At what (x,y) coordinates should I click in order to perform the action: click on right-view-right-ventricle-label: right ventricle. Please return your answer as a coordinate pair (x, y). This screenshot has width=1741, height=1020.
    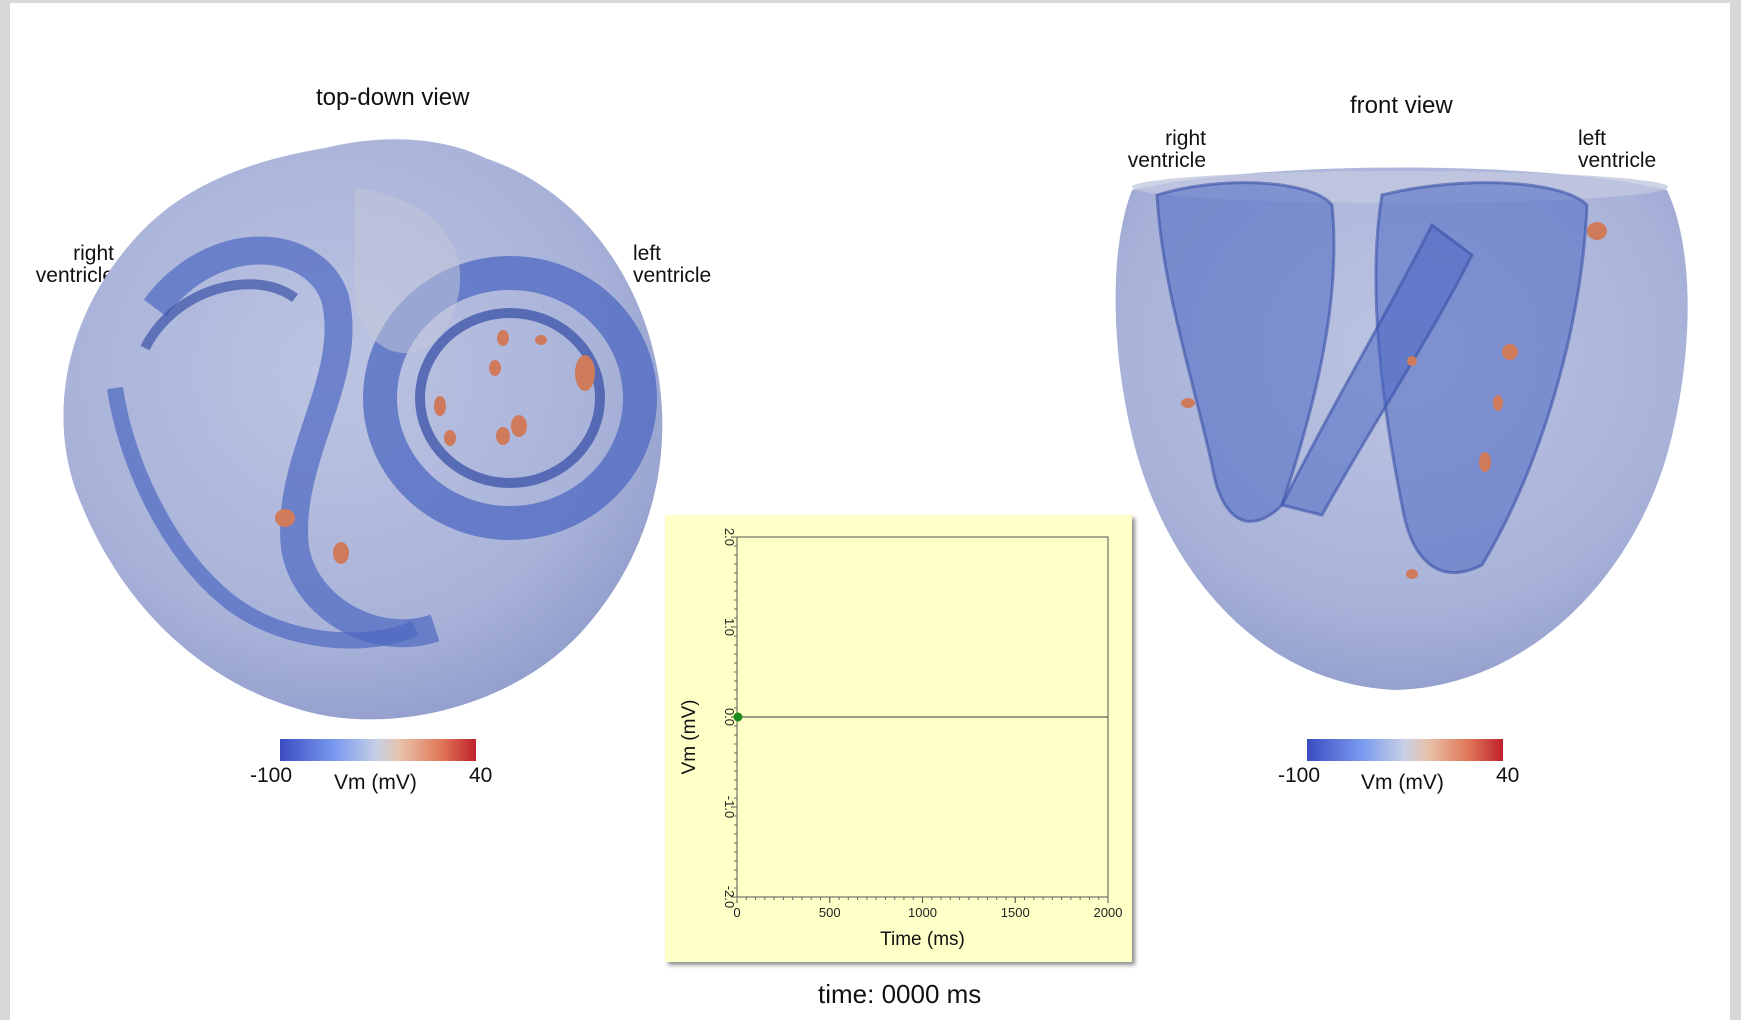
    Looking at the image, I should click on (1163, 150).